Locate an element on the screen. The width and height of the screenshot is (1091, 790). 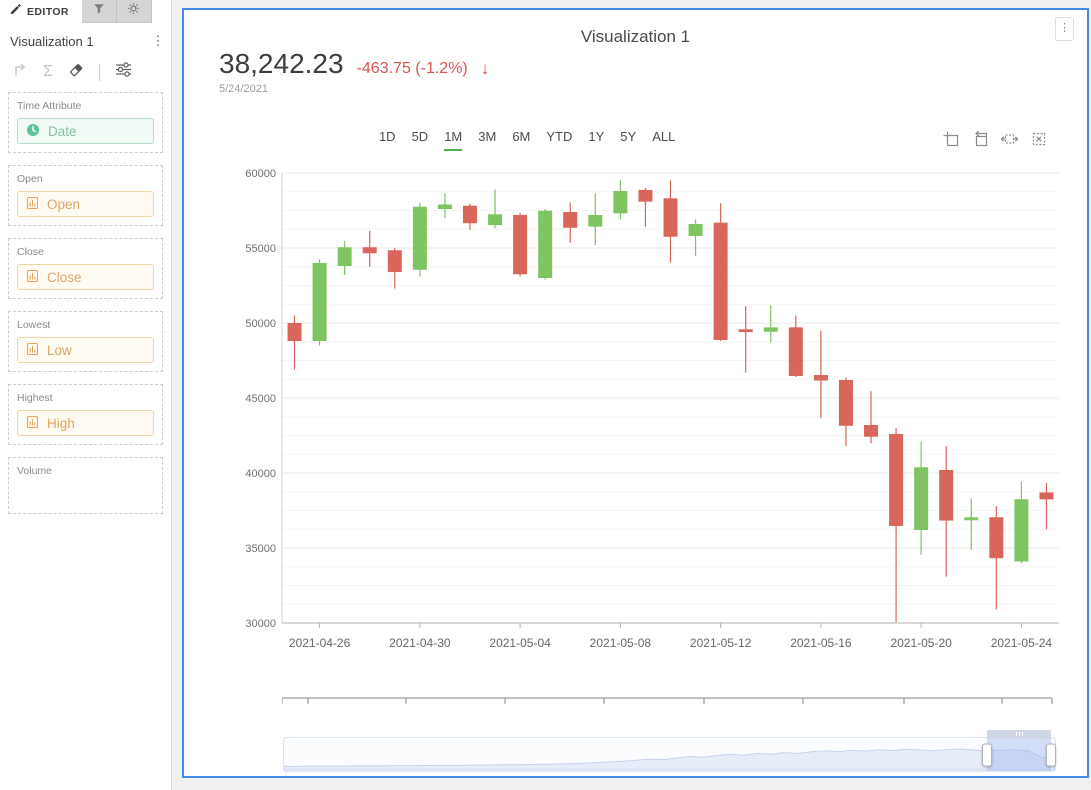
price-header: 38,242.23 -463.75 (-1.2%) ↓ 5/24/2021 is located at coordinates (354, 71).